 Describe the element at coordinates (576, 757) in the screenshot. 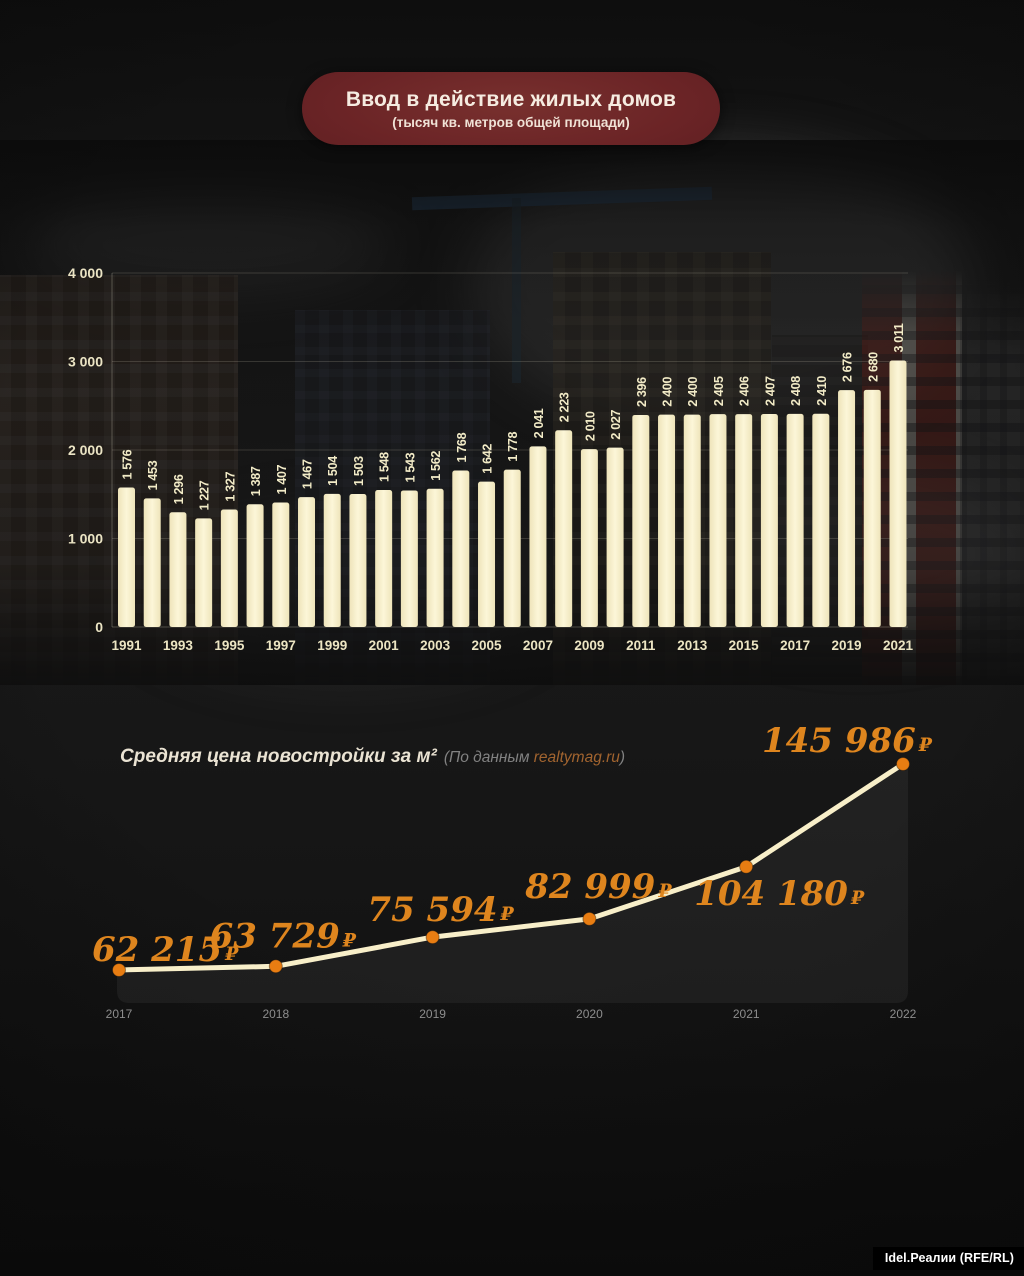

I see `source-link: realtymag.ru` at that location.